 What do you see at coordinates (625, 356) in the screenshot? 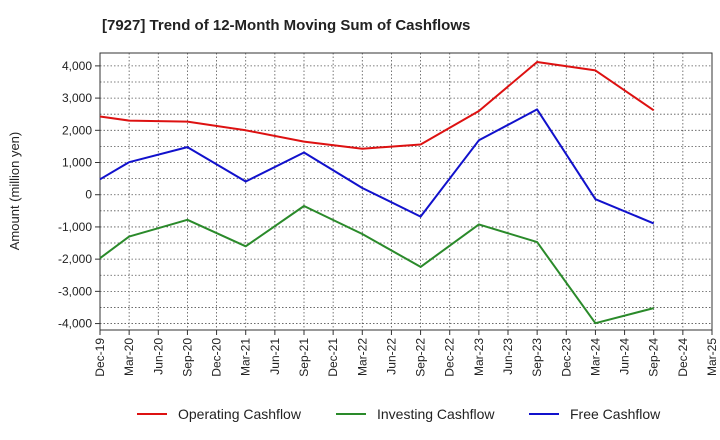
I see `x-tick-label: Jun-24` at bounding box center [625, 356].